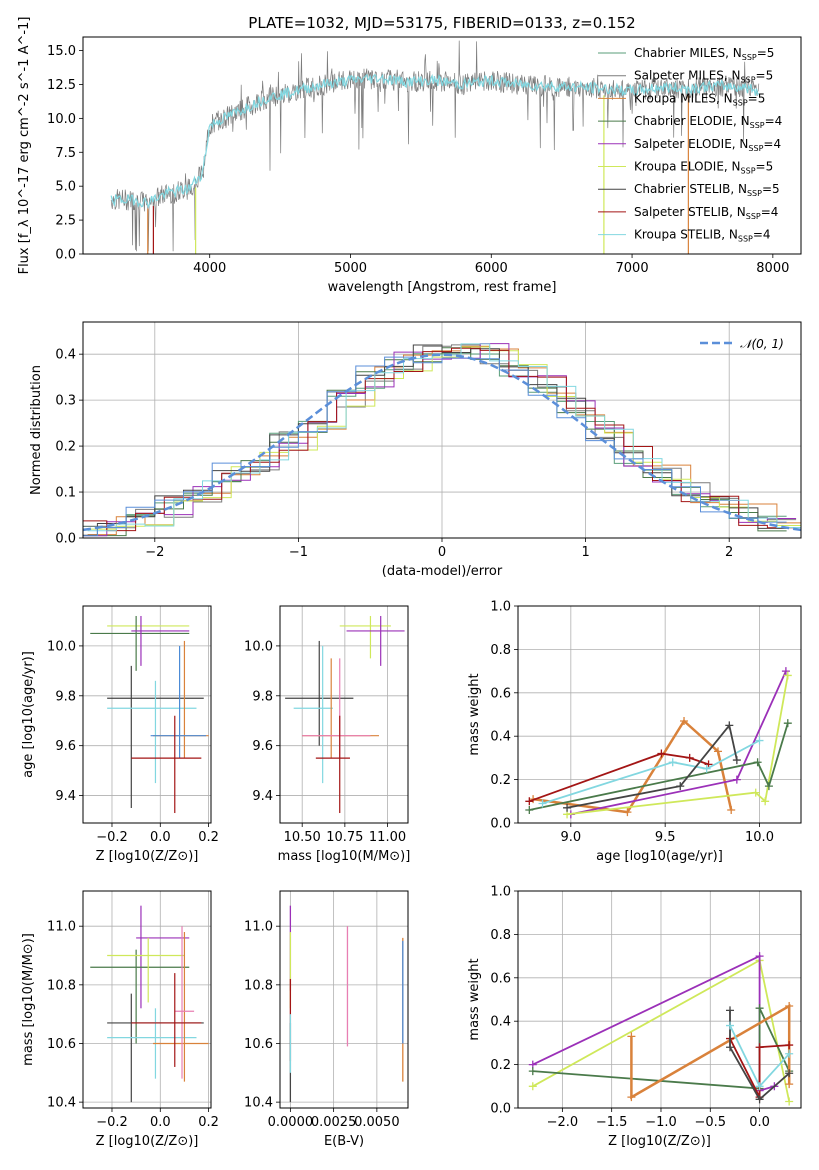  What do you see at coordinates (699, 99) in the screenshot?
I see `legend-entry-3: Kroupa MILES, NSSP=5` at bounding box center [699, 99].